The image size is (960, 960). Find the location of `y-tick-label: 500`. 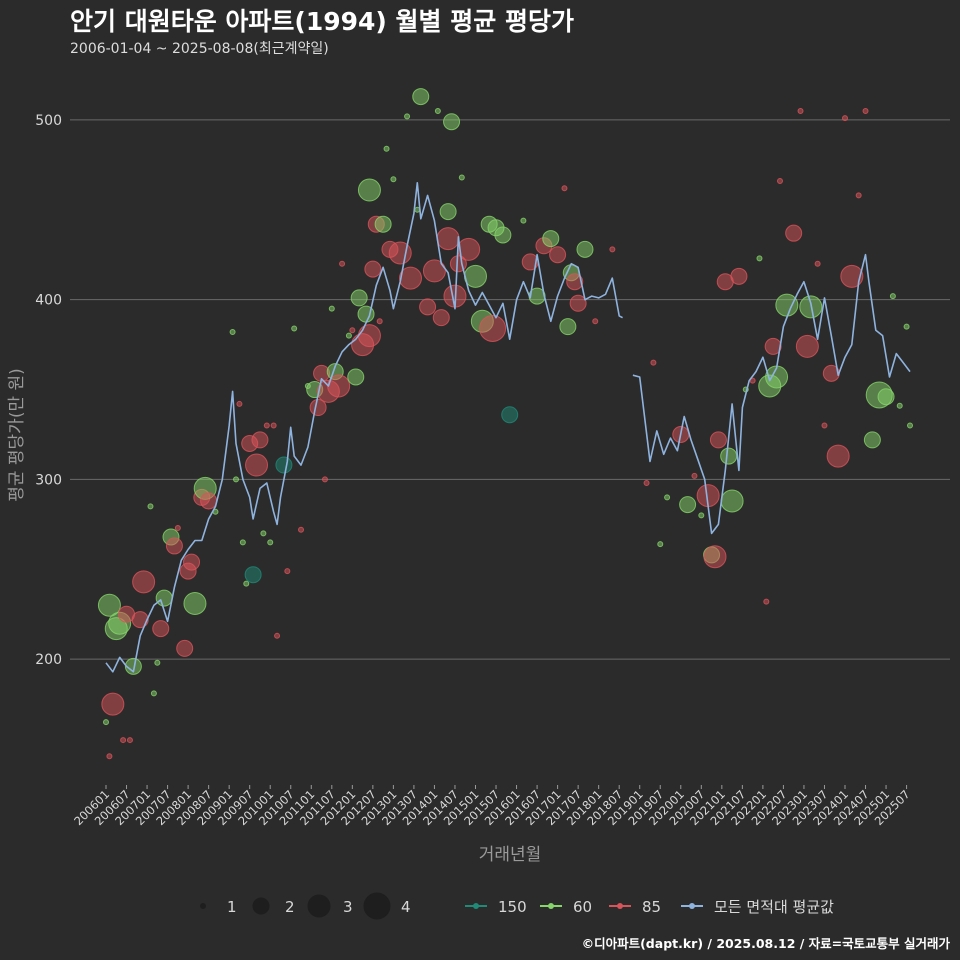

y-tick-label: 500 is located at coordinates (48, 121).